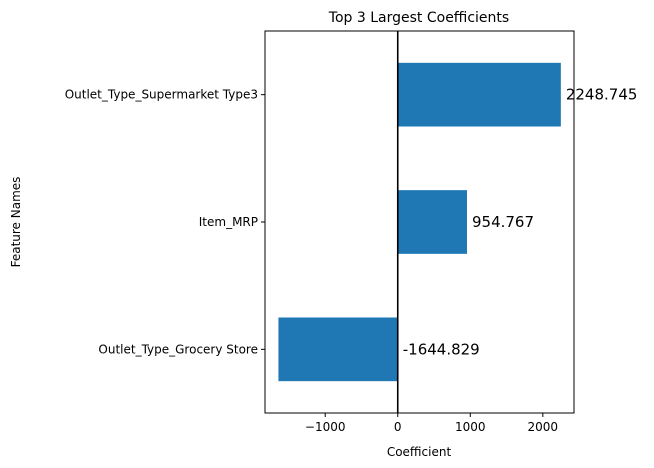  I want to click on y-tick-label-1: Item_MRP, so click(228, 222).